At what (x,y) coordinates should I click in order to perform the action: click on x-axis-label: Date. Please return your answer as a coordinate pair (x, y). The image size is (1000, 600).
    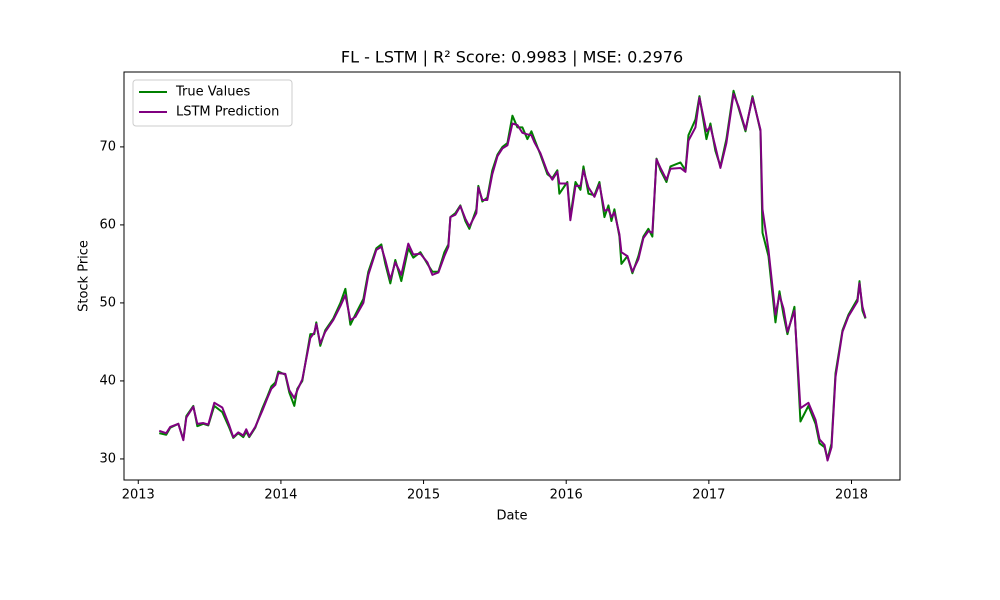
    Looking at the image, I should click on (511, 516).